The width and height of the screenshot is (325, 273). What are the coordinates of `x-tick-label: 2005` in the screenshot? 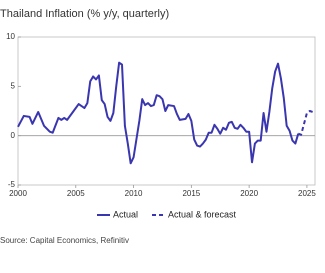 It's located at (76, 193).